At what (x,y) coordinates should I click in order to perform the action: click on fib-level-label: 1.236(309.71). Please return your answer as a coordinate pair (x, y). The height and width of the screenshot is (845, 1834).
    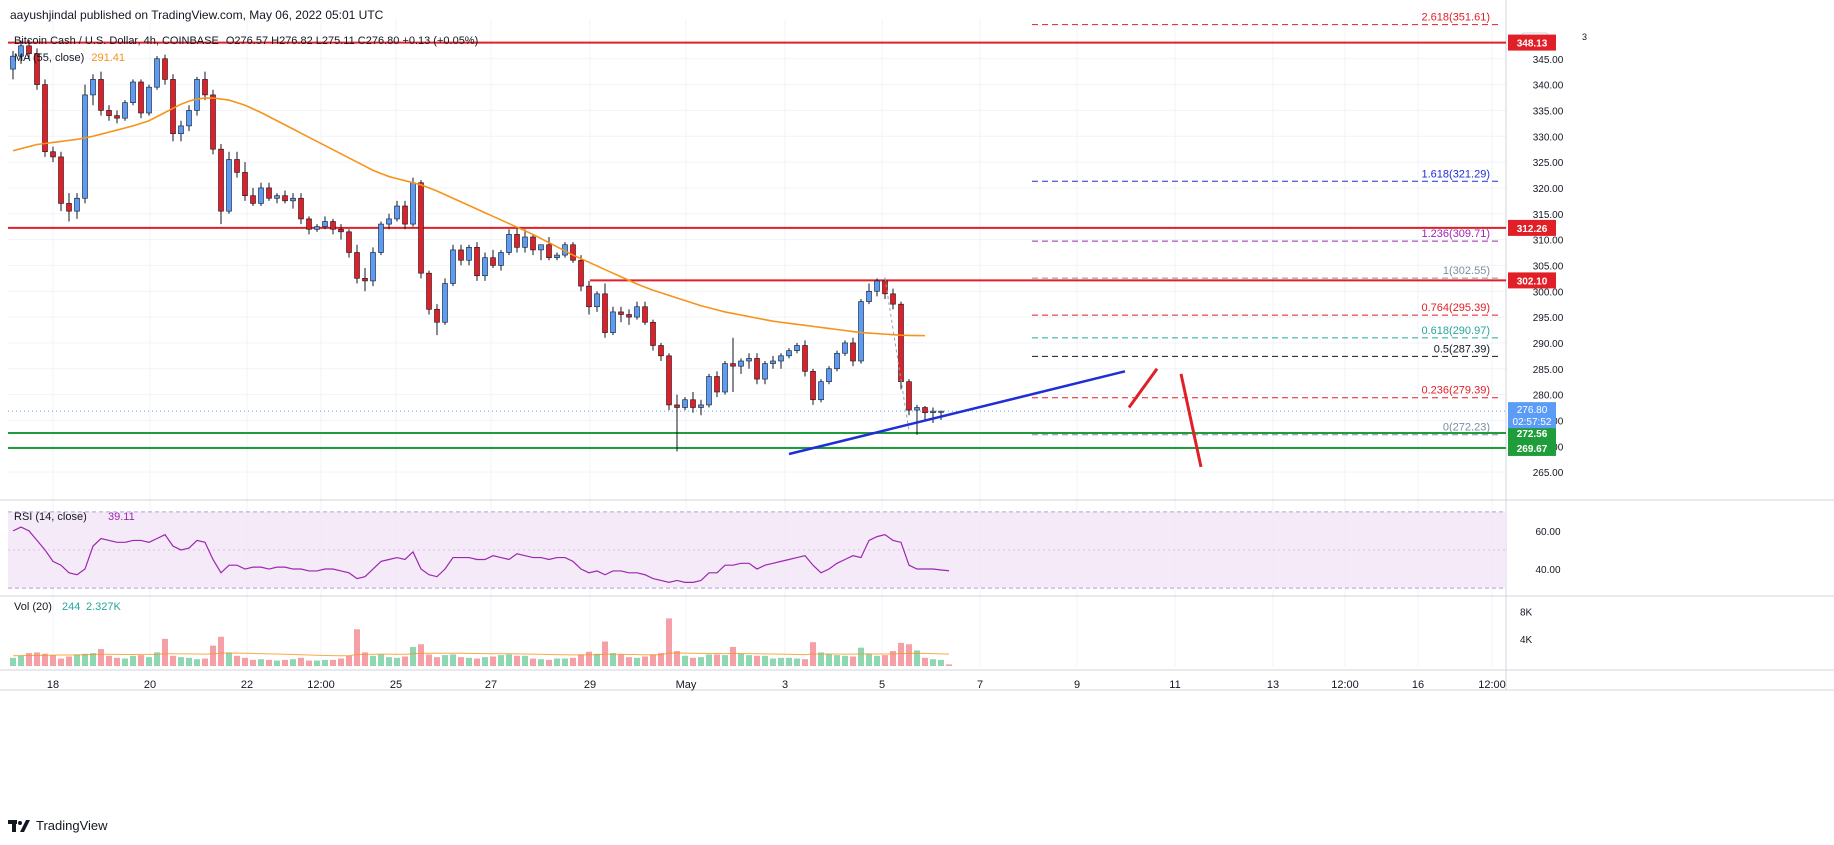
    Looking at the image, I should click on (1456, 234).